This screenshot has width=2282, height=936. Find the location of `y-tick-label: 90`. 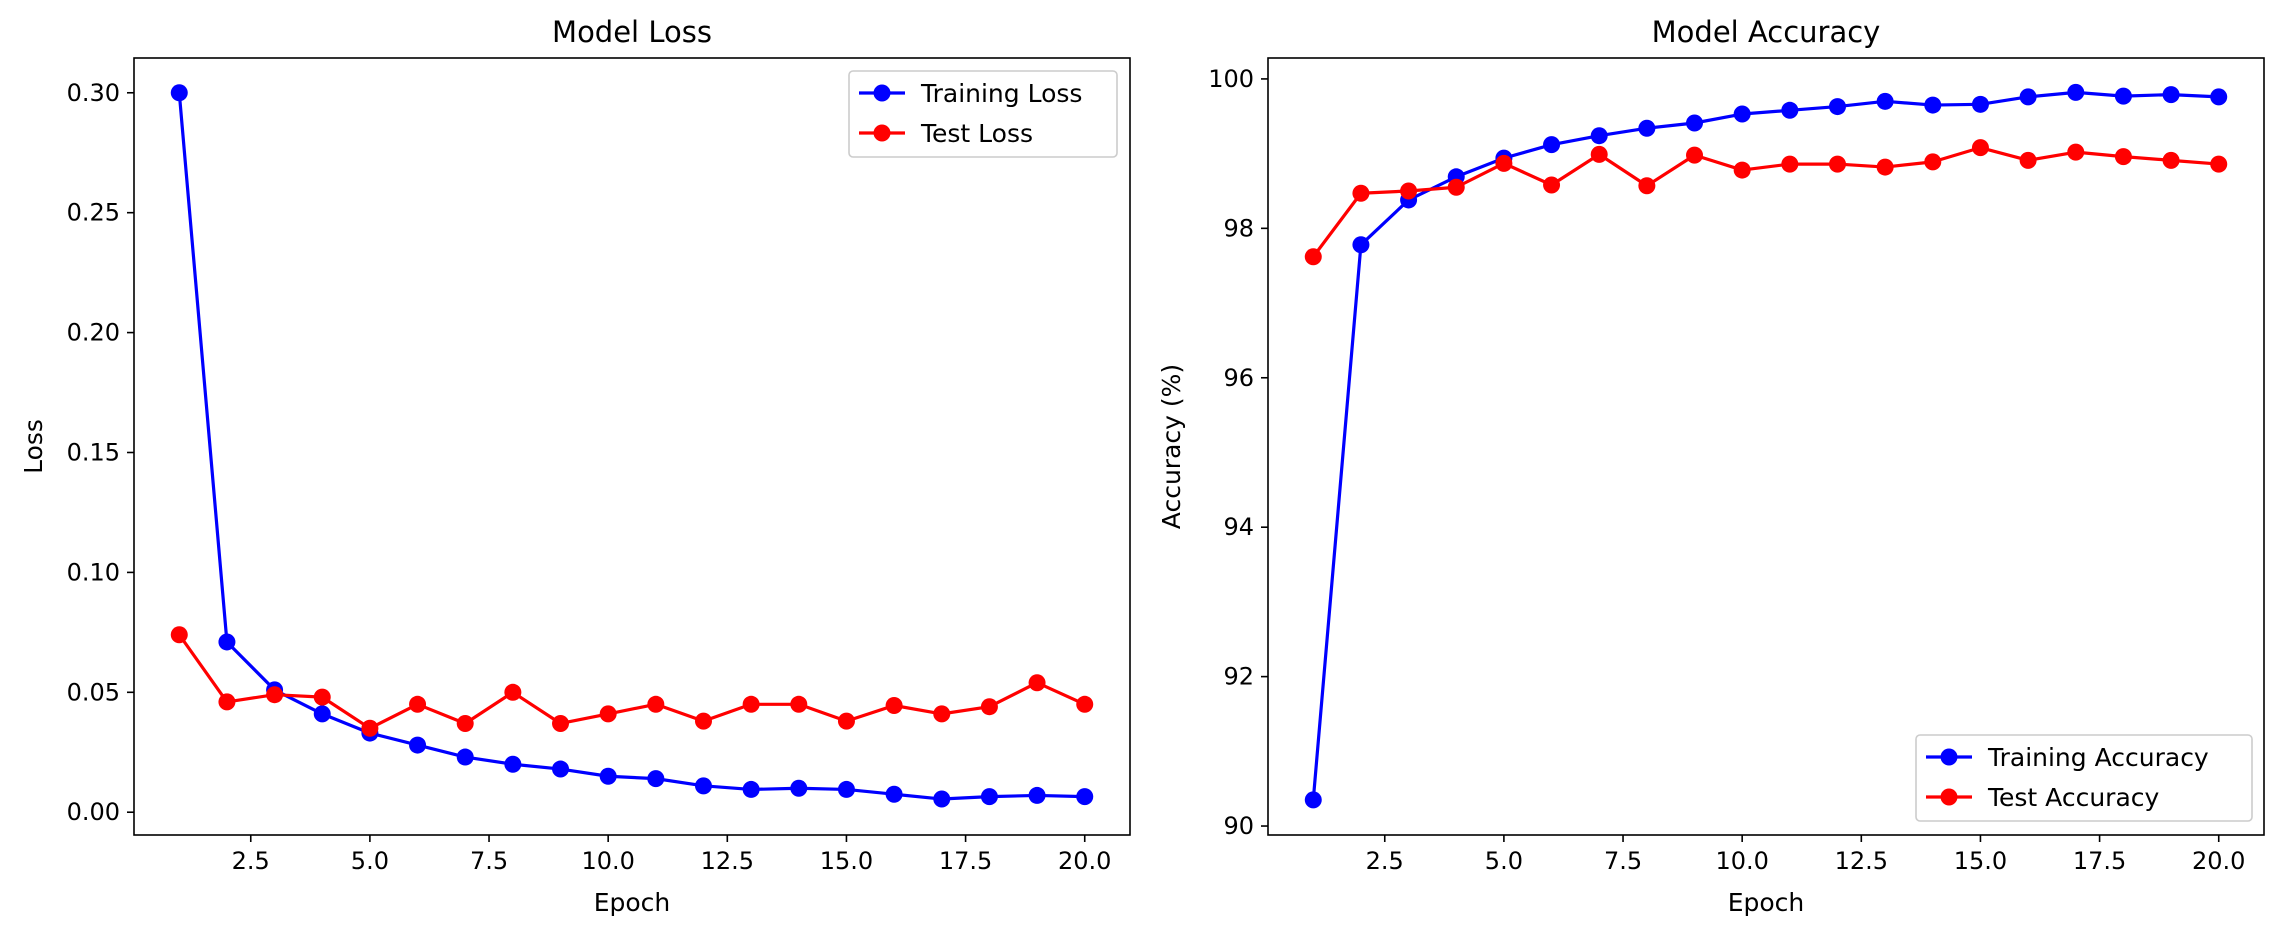

y-tick-label: 90 is located at coordinates (1238, 826).